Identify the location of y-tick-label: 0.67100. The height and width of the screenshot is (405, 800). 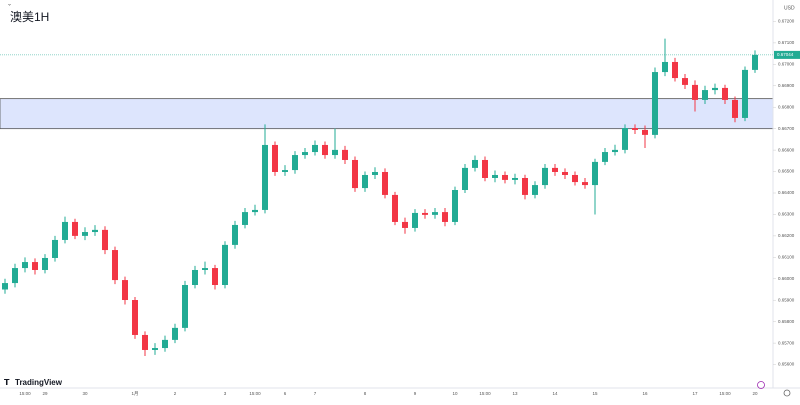
(786, 42).